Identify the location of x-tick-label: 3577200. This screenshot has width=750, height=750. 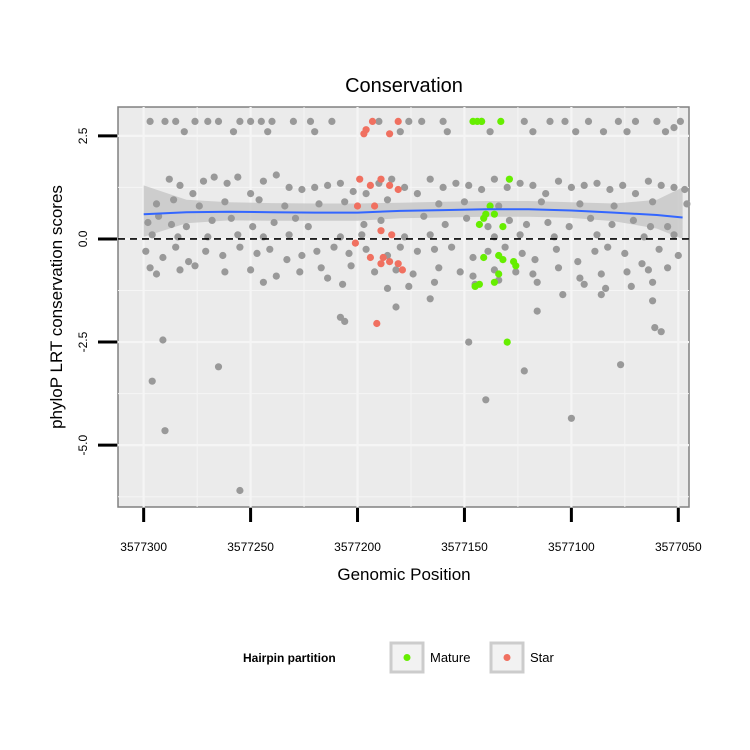
(357, 547).